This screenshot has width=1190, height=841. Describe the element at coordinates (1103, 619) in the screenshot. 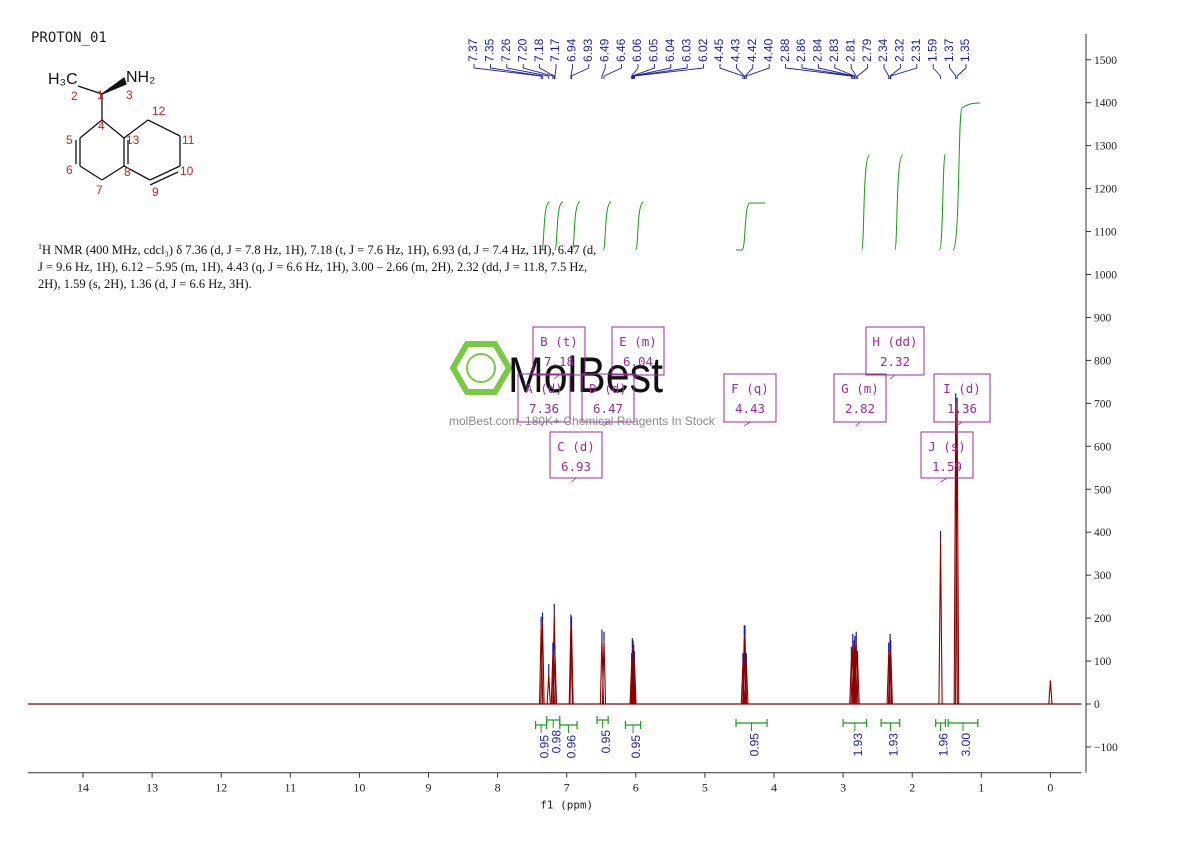

I see `y-tick-label: 200` at that location.